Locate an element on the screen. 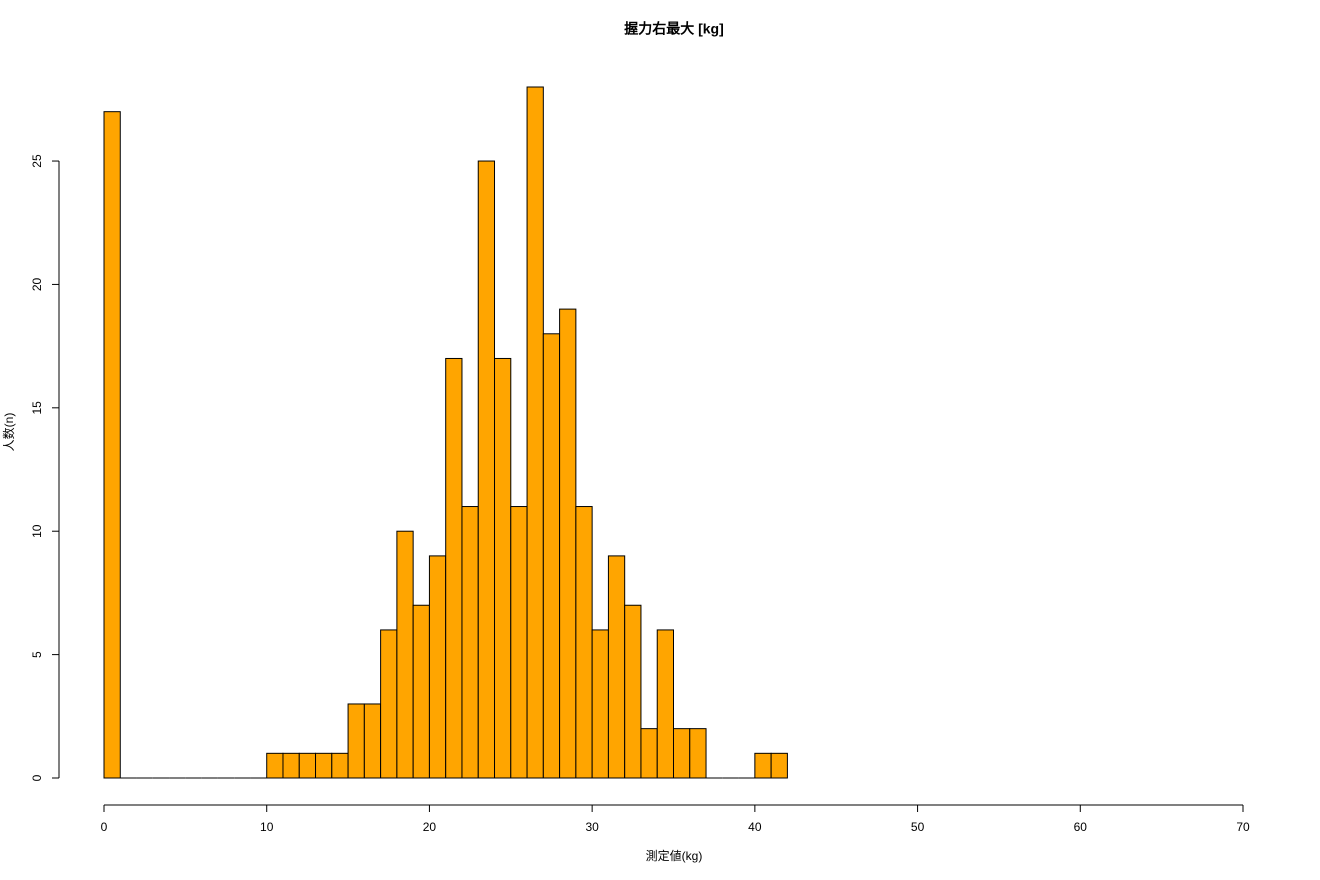 Image resolution: width=1320 pixels, height=880 pixels. y-axis-label: 人数(n) is located at coordinates (8, 432).